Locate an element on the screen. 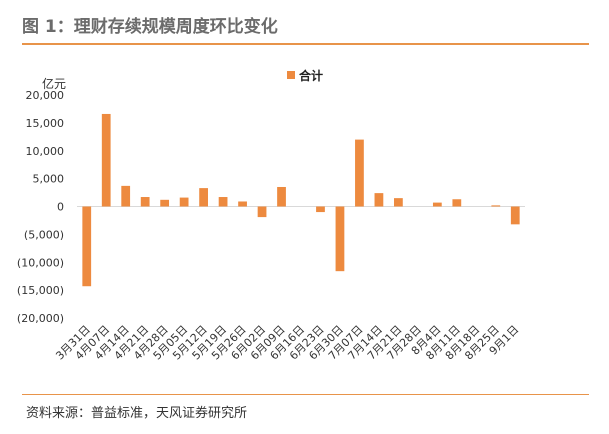 The image size is (609, 434). y-tick-label: 0 is located at coordinates (60, 207).